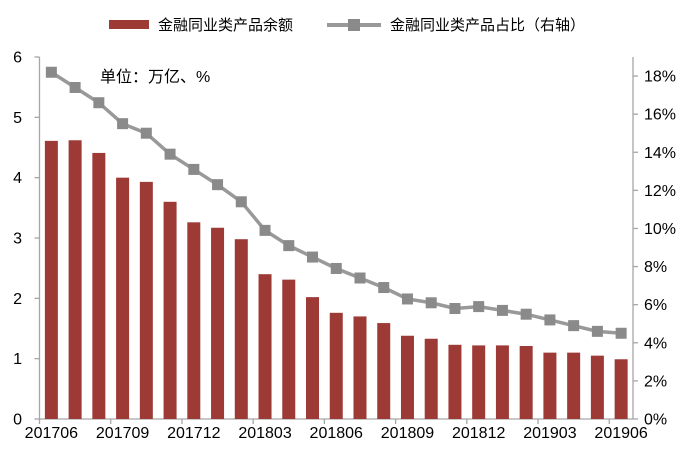 This screenshot has width=694, height=460. I want to click on x-axis-tick-label: 201903, so click(549, 433).